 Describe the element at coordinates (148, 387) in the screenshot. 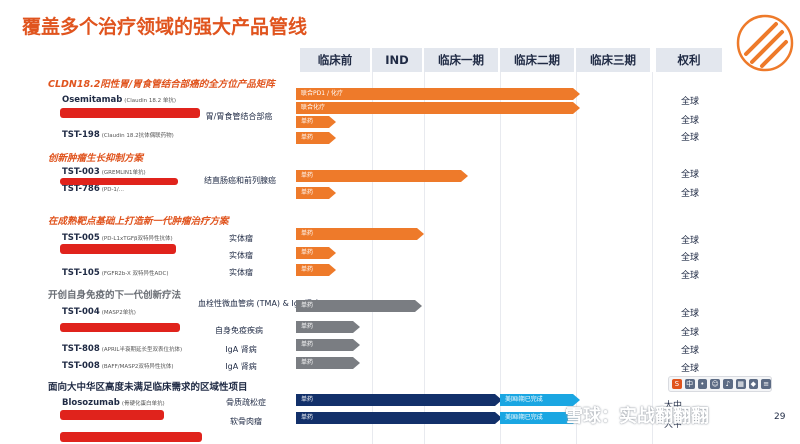

I see `section-title-regional: 面向大中华区高度未满足临床需求的区域性项目` at that location.